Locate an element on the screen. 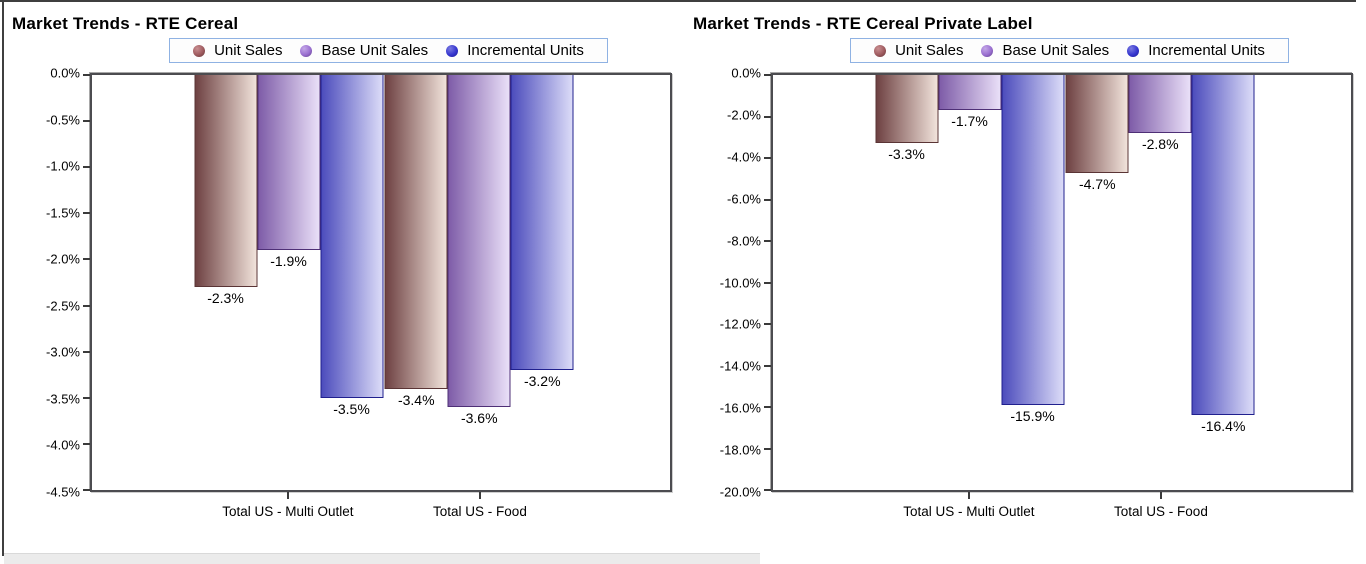  bar-value-label: -1.7% is located at coordinates (969, 121).